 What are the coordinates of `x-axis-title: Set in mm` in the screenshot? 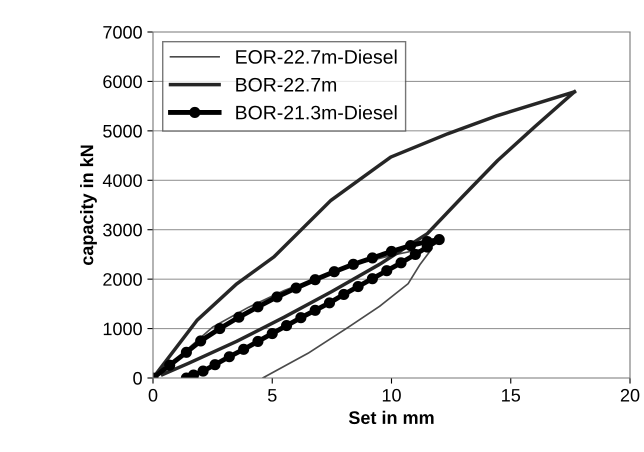 It's located at (391, 417).